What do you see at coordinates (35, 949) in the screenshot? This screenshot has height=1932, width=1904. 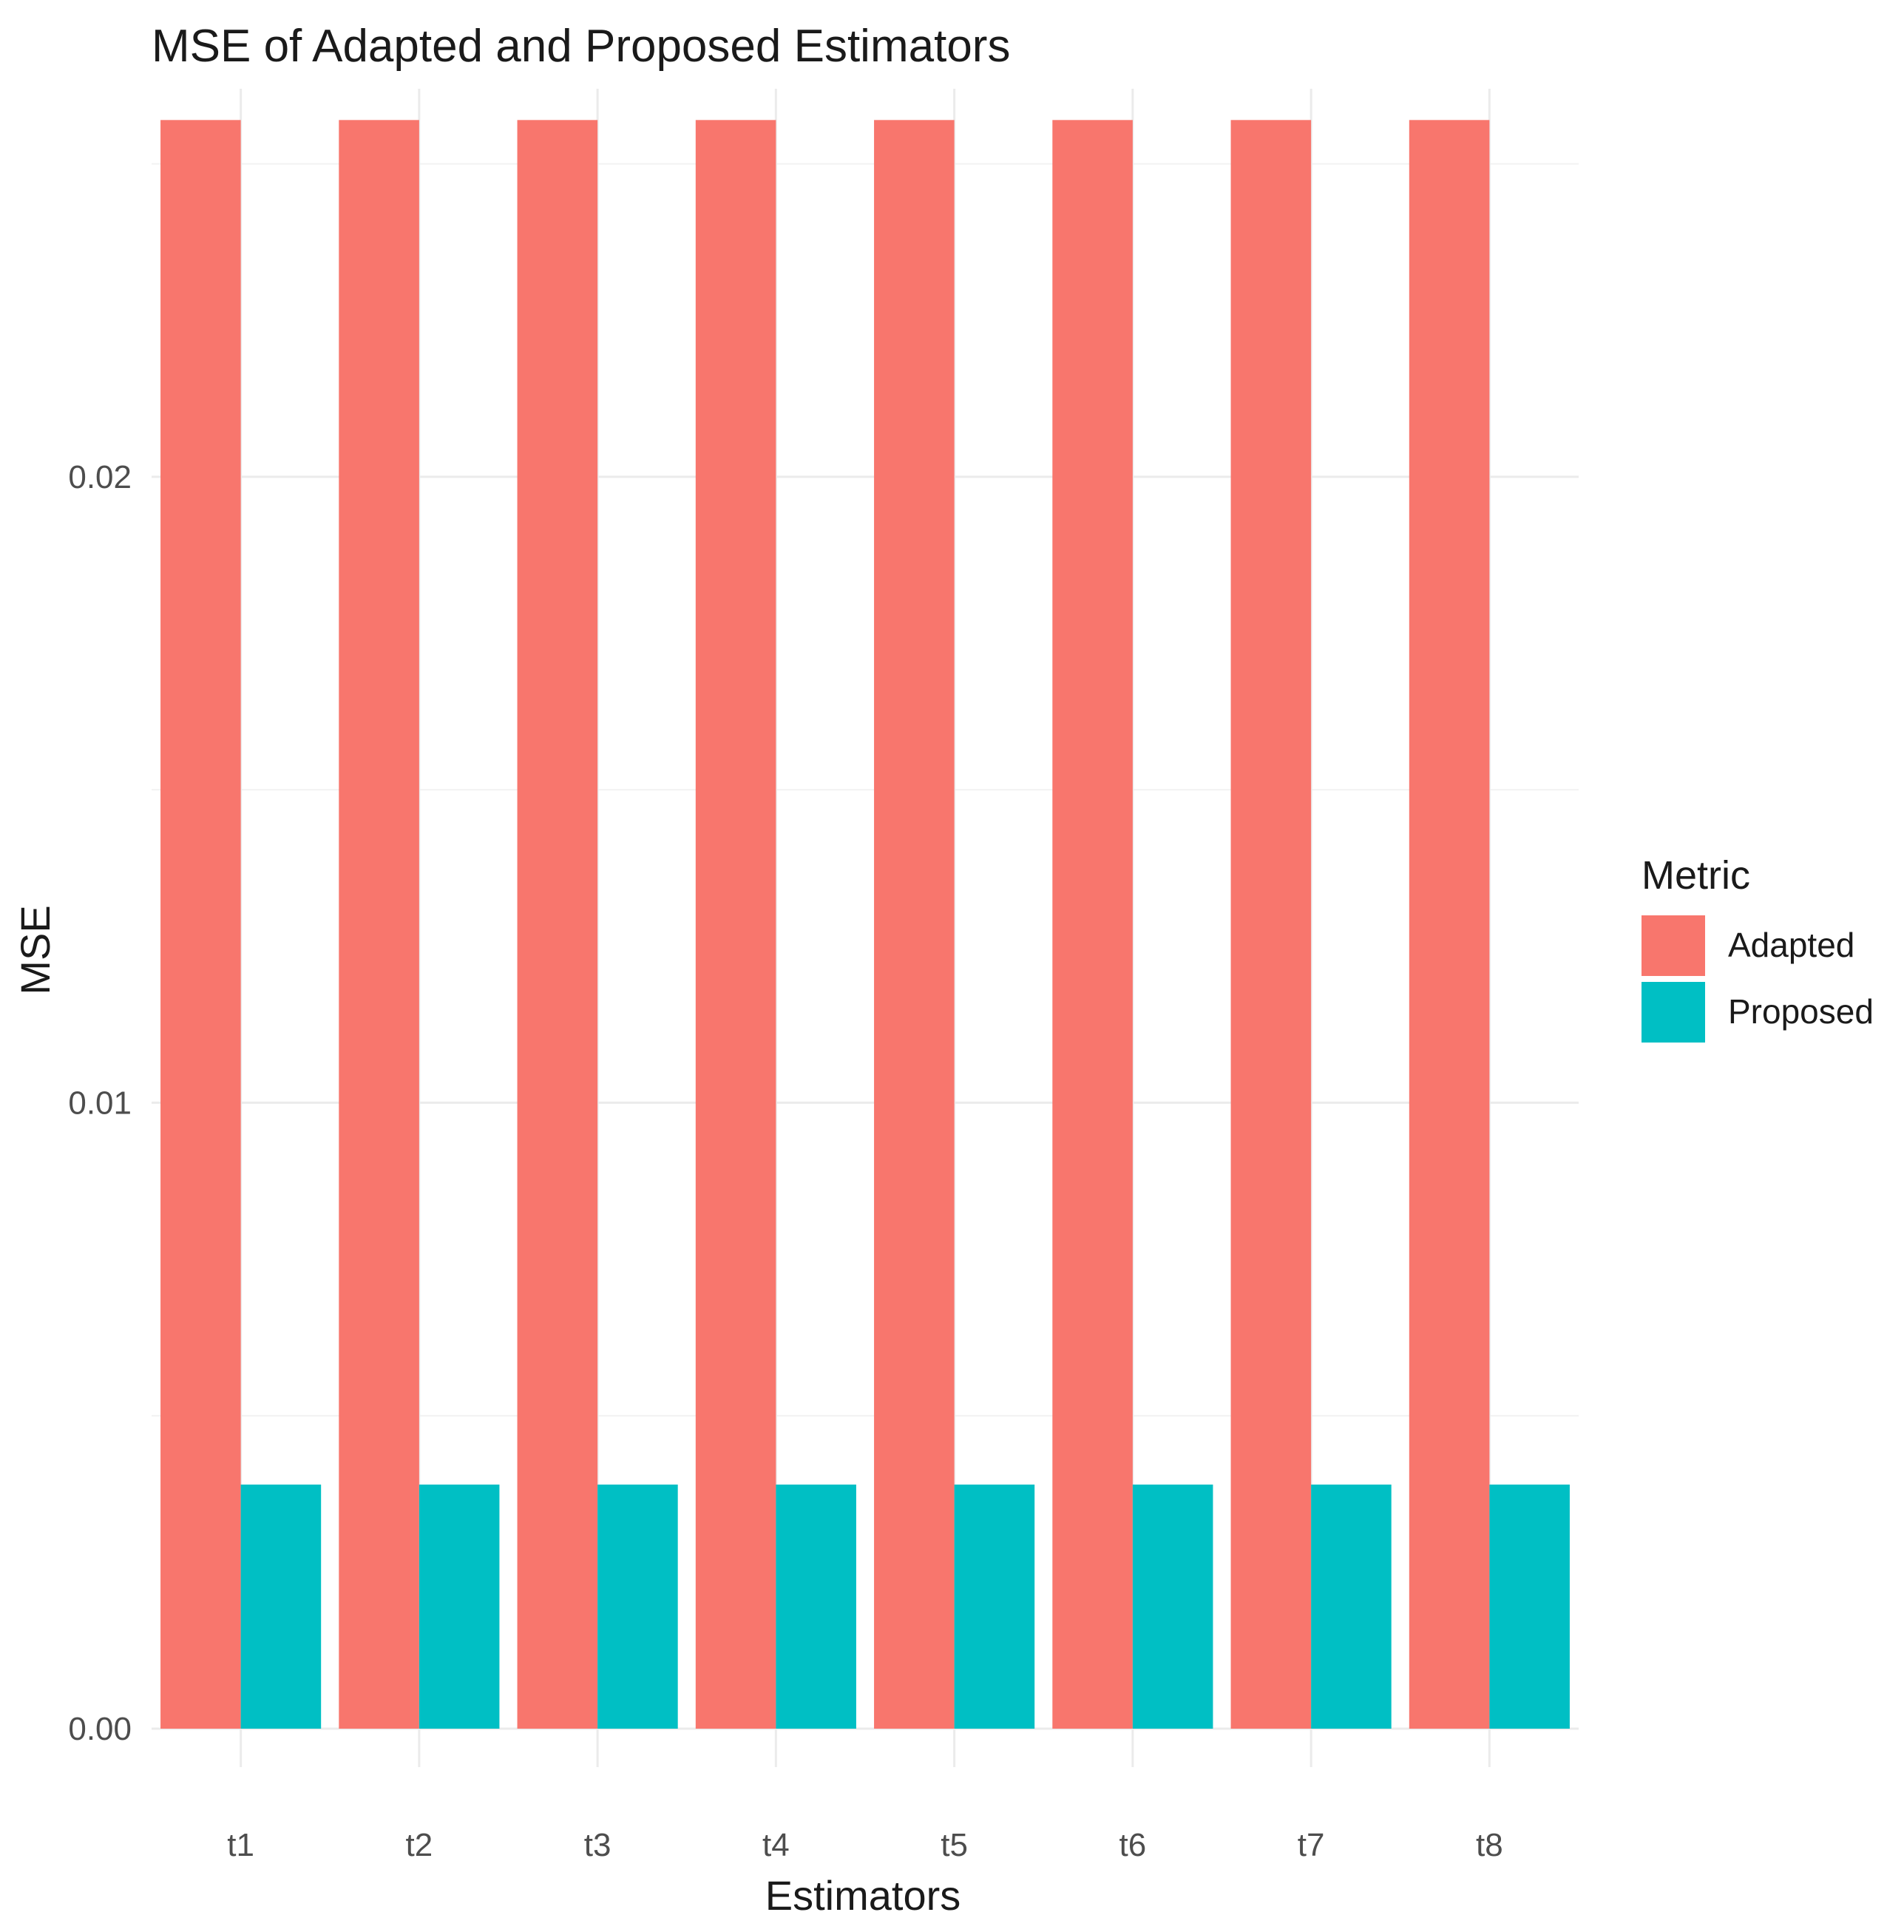 I see `y-axis-title: MSE` at bounding box center [35, 949].